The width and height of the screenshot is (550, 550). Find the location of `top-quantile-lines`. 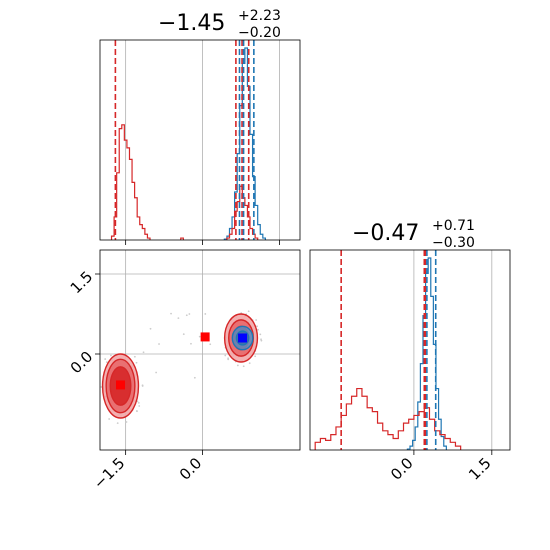

top-quantile-lines is located at coordinates (184, 140).